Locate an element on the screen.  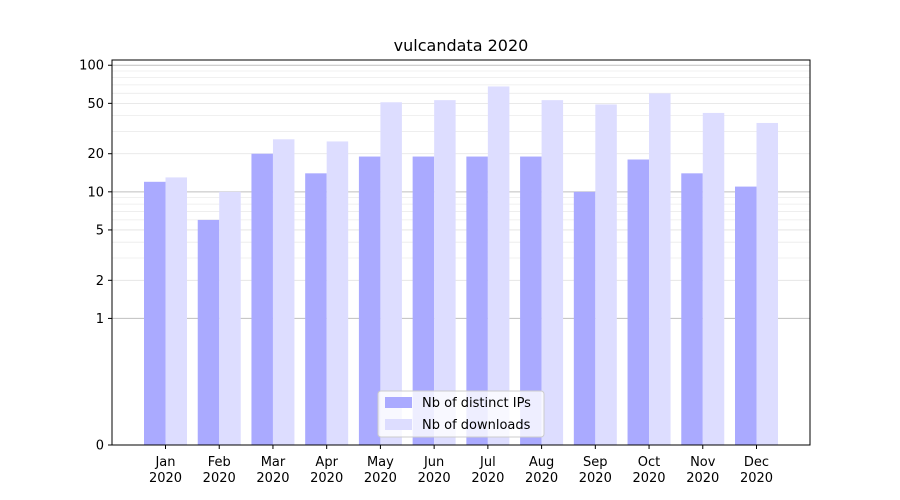
x-tick-label-month: Mar is located at coordinates (273, 462).